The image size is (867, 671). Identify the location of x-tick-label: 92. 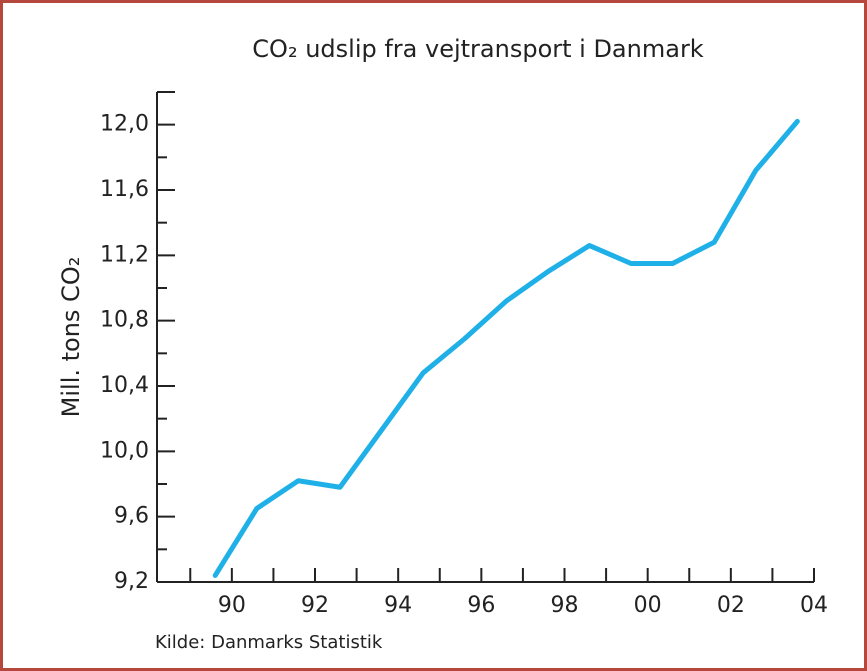
(315, 605).